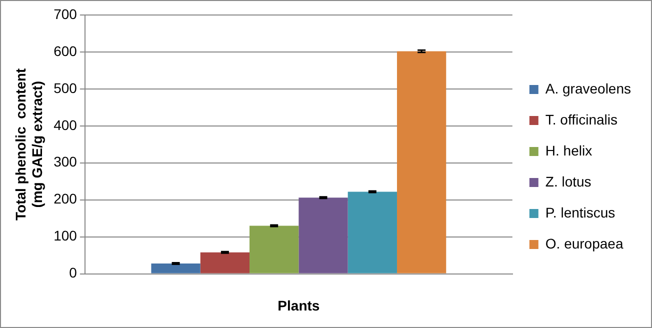  What do you see at coordinates (66, 236) in the screenshot?
I see `y-tick-label: 100` at bounding box center [66, 236].